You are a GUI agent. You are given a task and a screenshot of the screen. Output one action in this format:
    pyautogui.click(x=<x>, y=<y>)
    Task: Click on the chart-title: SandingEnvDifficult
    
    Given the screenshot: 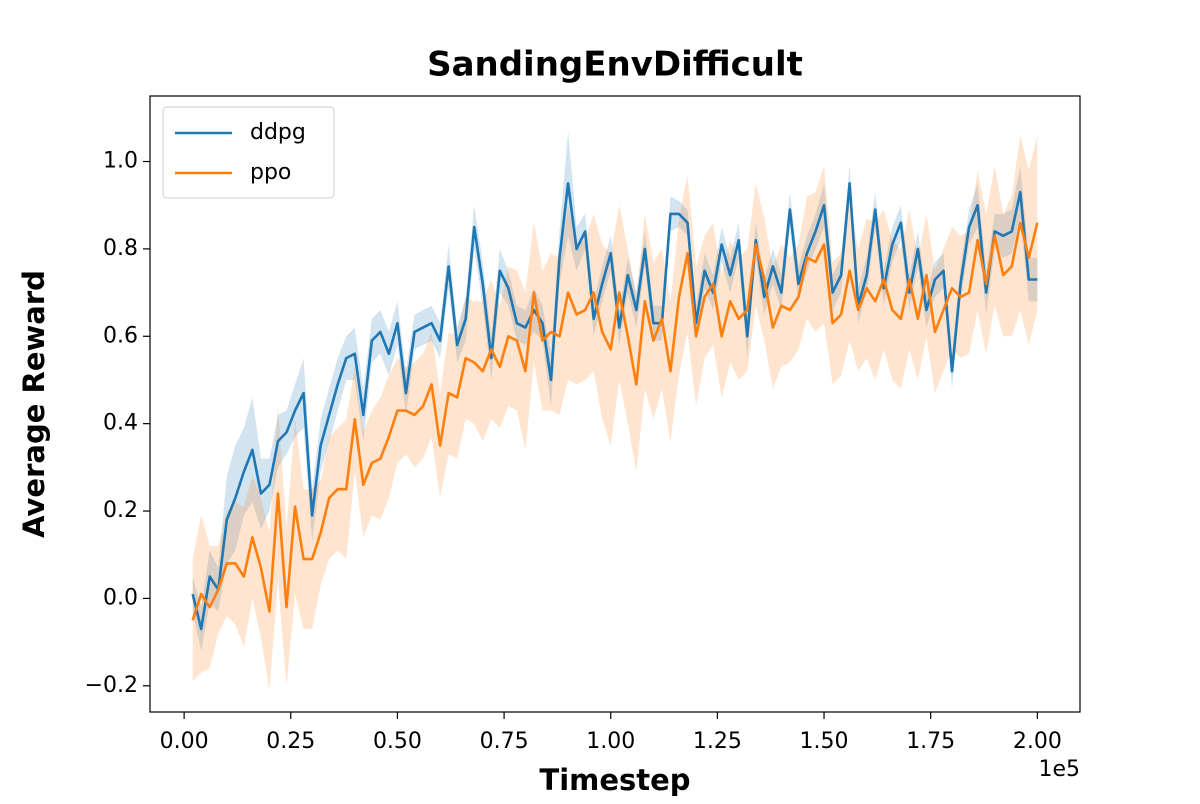 What is the action you would take?
    pyautogui.click(x=615, y=65)
    